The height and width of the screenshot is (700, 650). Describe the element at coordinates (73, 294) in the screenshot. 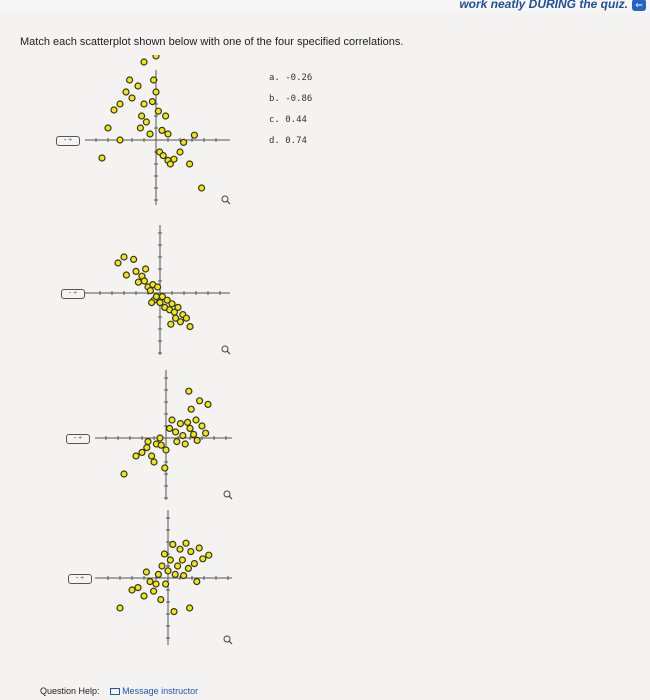

I see `correlation-dropdown-2: - ÷` at that location.